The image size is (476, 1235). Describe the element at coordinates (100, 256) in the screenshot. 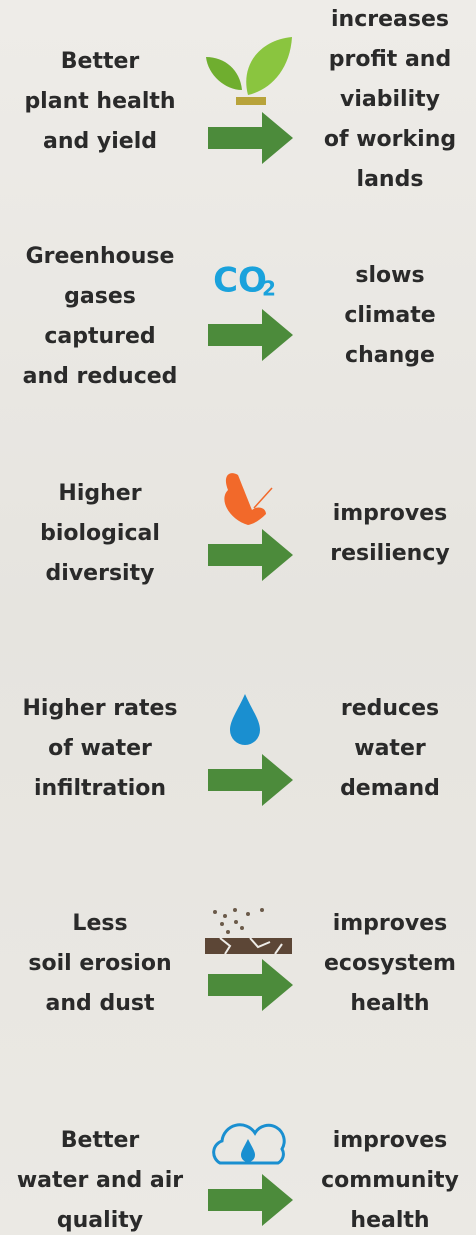

I see `benefit-text: Greenhouse` at that location.